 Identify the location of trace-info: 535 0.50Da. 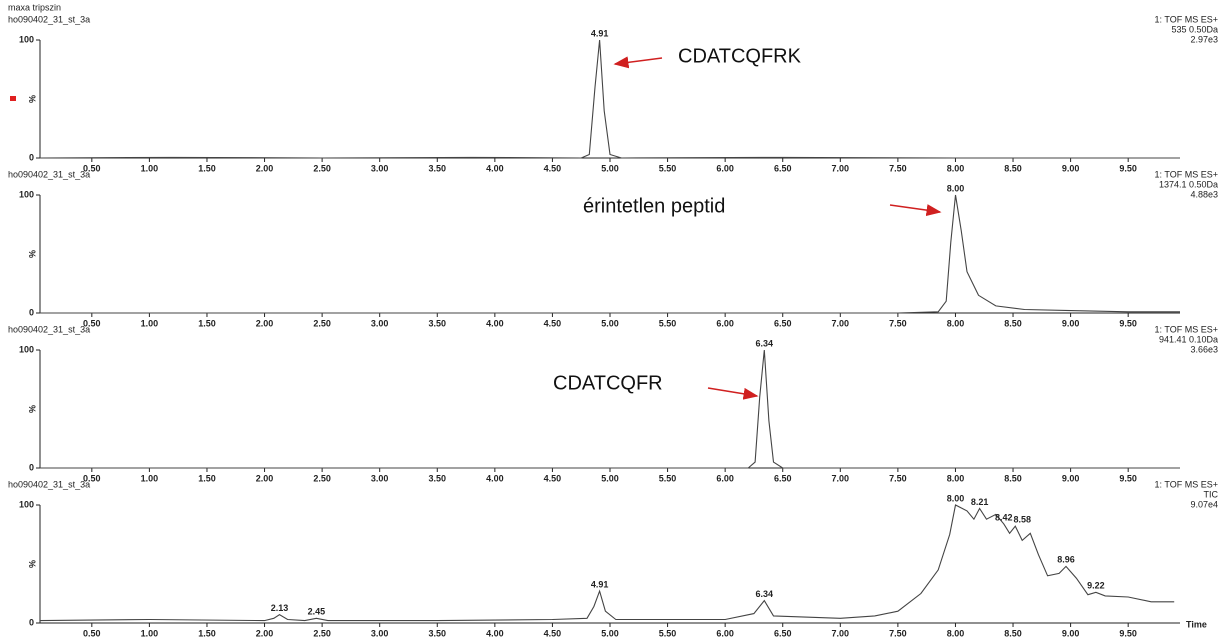
(1194, 29).